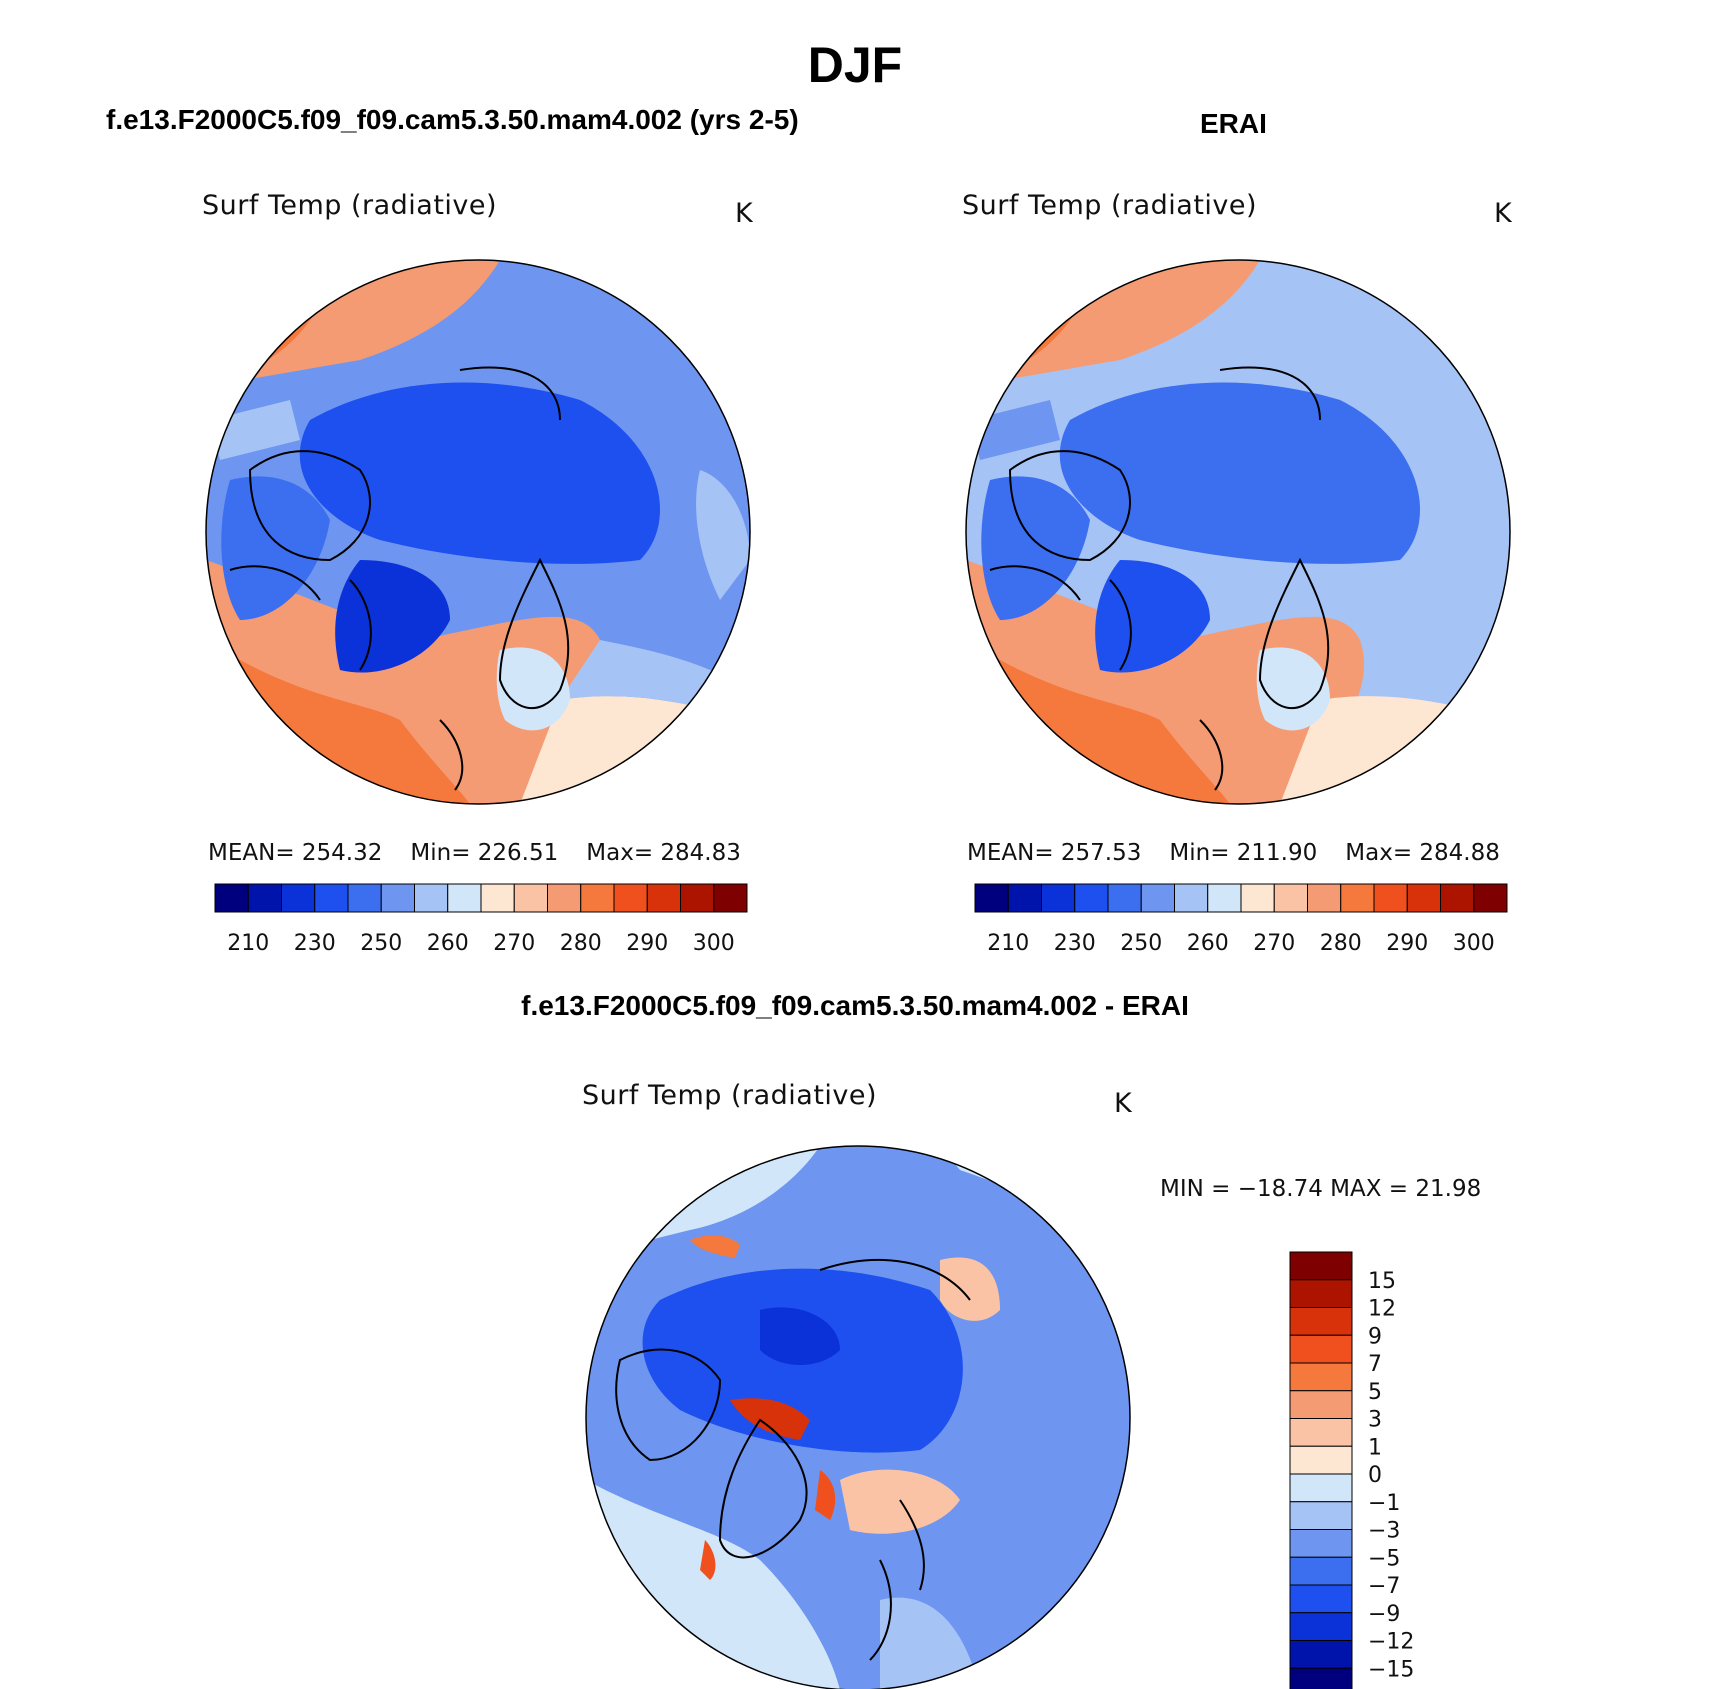 This screenshot has height=1689, width=1710. I want to click on obs-colorbar-tick-label: 210, so click(1008, 943).